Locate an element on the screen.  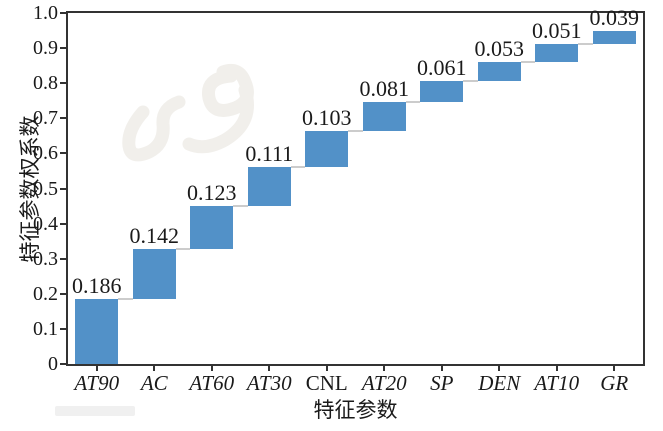
y-axis-tick-label: 0.6 is located at coordinates (45, 153).